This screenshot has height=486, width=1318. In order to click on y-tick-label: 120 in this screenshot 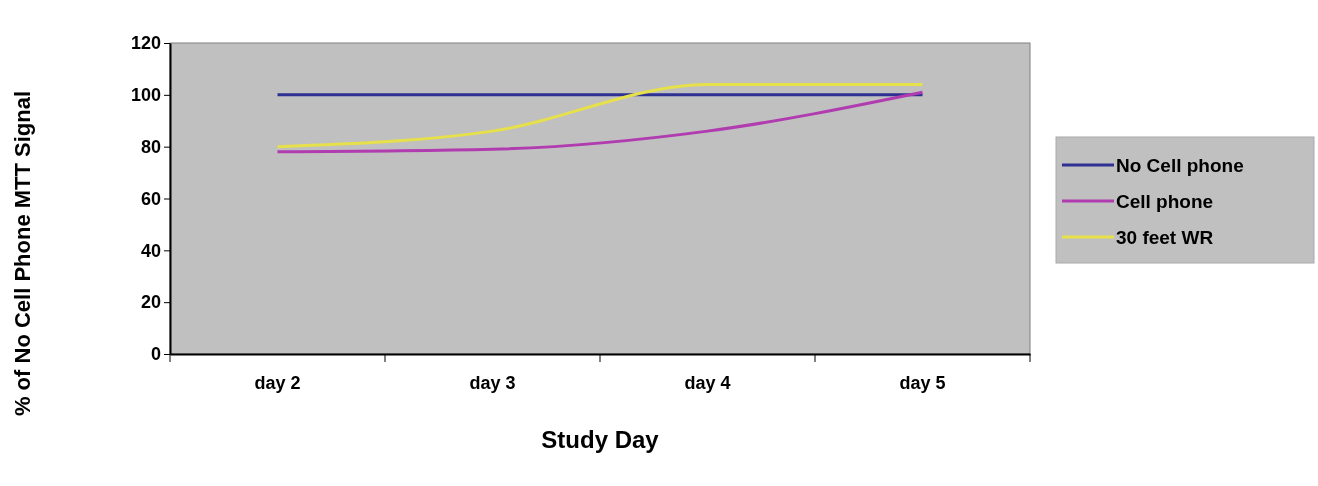, I will do `click(145, 43)`.